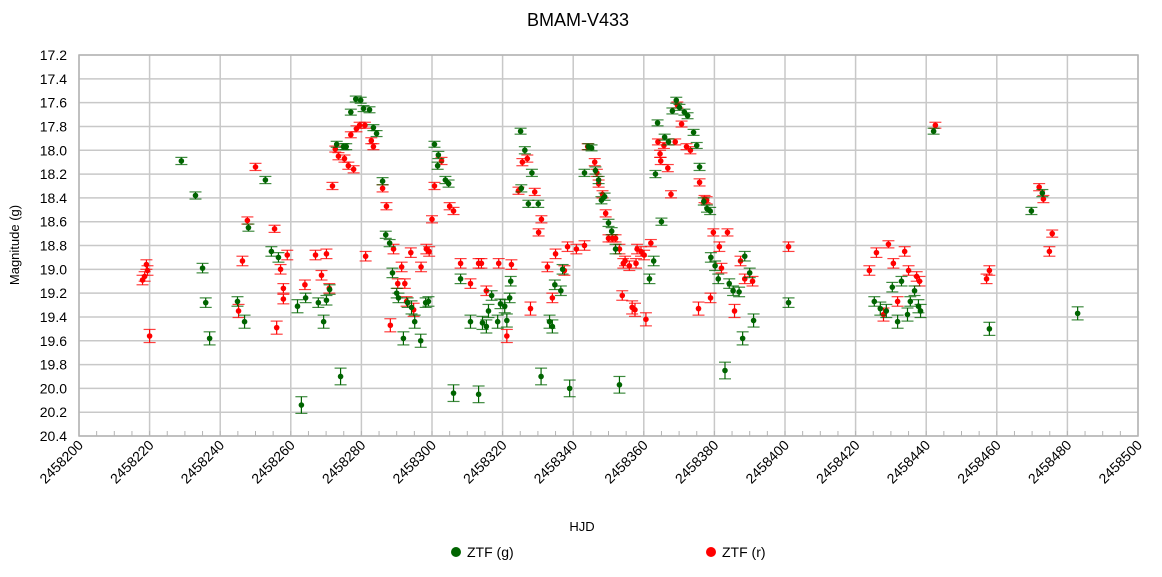 This screenshot has width=1162, height=577. What do you see at coordinates (581, 526) in the screenshot?
I see `x-axis-label: HJD` at bounding box center [581, 526].